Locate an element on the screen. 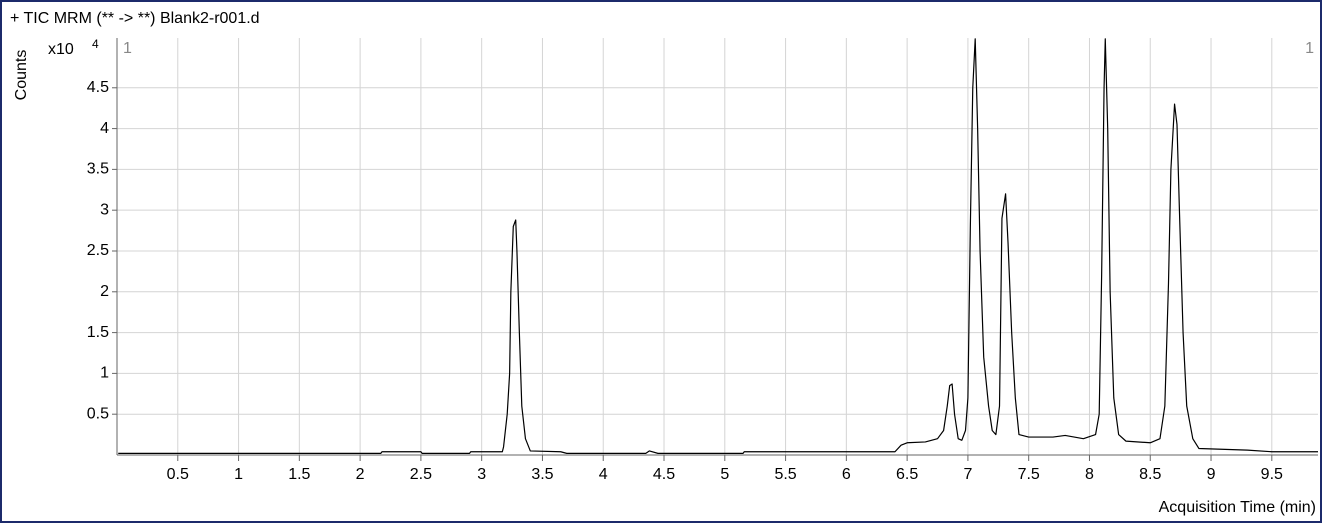 This screenshot has width=1322, height=523. y-exponent: 4 is located at coordinates (95, 44).